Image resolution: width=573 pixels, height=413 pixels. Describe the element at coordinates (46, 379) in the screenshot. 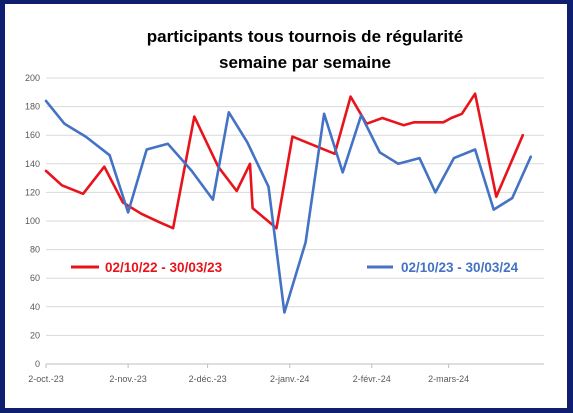

I see `x-tick-label-0: 2-oct.-23` at that location.